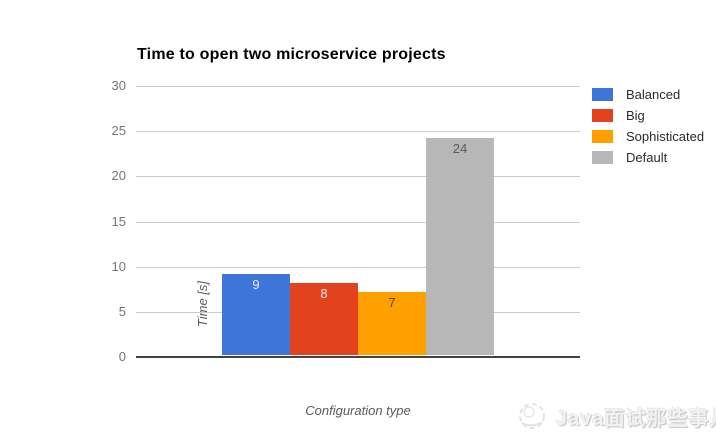 This screenshot has height=443, width=716. Describe the element at coordinates (291, 54) in the screenshot. I see `chart-title: Time to open two microservice projects` at that location.